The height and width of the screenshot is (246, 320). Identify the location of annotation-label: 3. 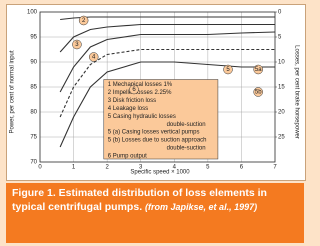
(77, 45).